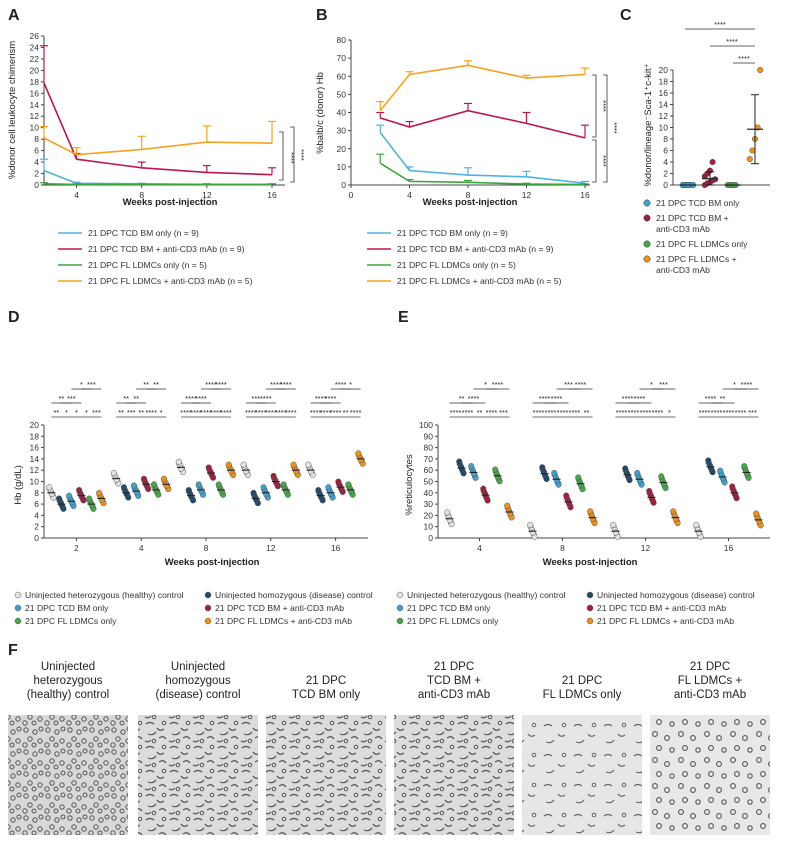 This screenshot has width=785, height=841. I want to click on chart-b-xtick-label: 12, so click(527, 195).